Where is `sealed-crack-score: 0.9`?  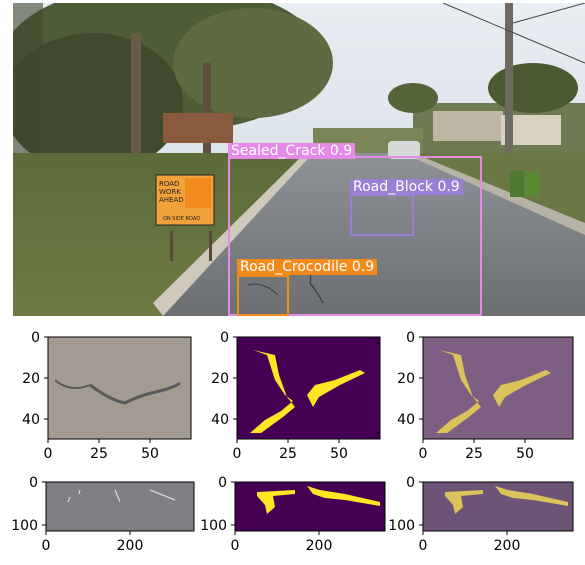
sealed-crack-score: 0.9 is located at coordinates (341, 151).